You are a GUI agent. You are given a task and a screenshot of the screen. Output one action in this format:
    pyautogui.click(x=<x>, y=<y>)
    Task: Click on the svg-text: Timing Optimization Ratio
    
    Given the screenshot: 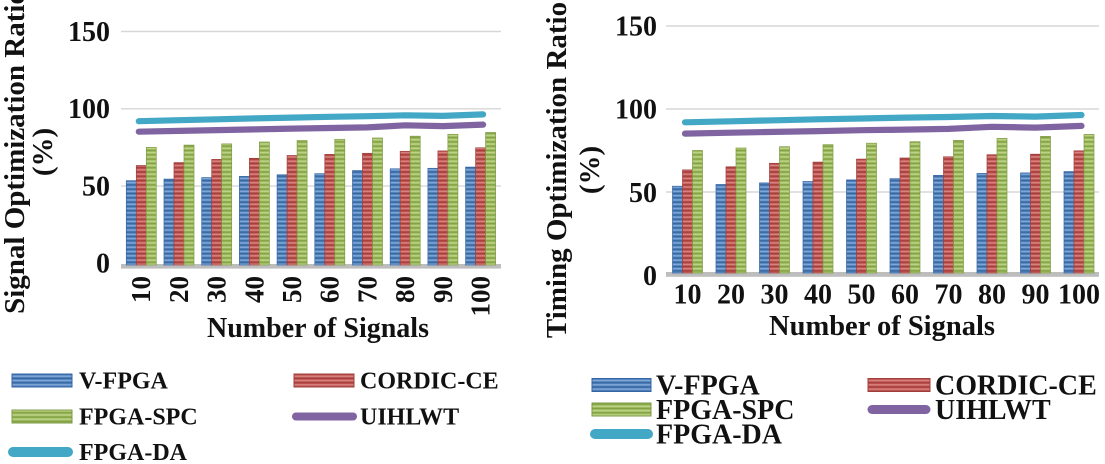 What is the action you would take?
    pyautogui.click(x=557, y=170)
    